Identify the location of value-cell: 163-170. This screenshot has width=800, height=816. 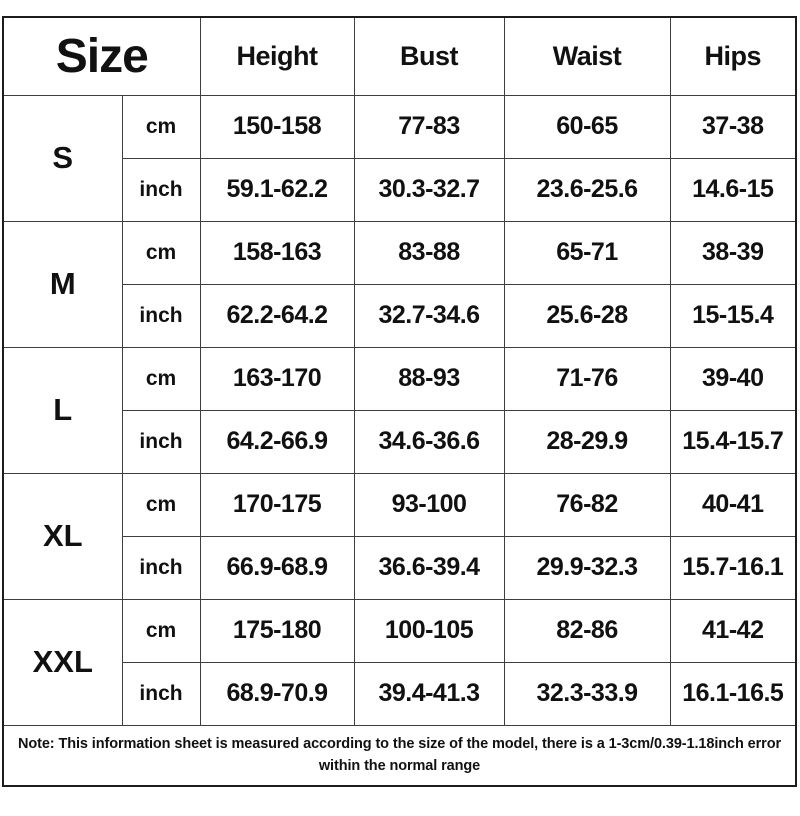
(277, 378).